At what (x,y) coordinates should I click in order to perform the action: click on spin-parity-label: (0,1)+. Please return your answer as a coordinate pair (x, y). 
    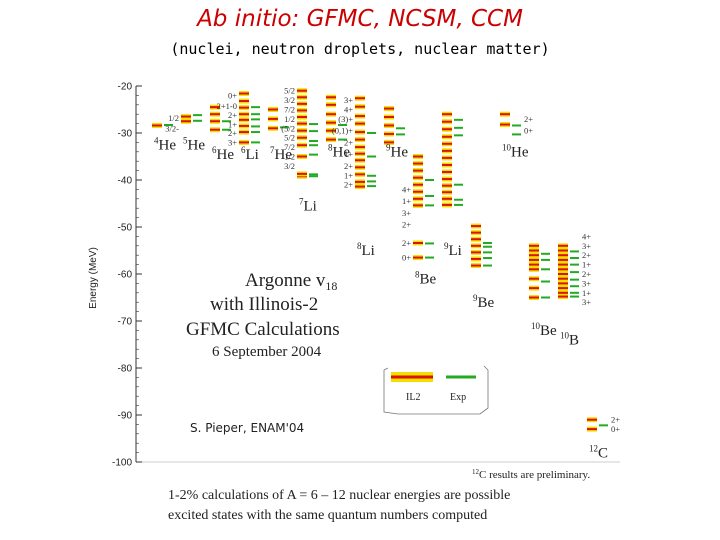
    Looking at the image, I should click on (342, 131).